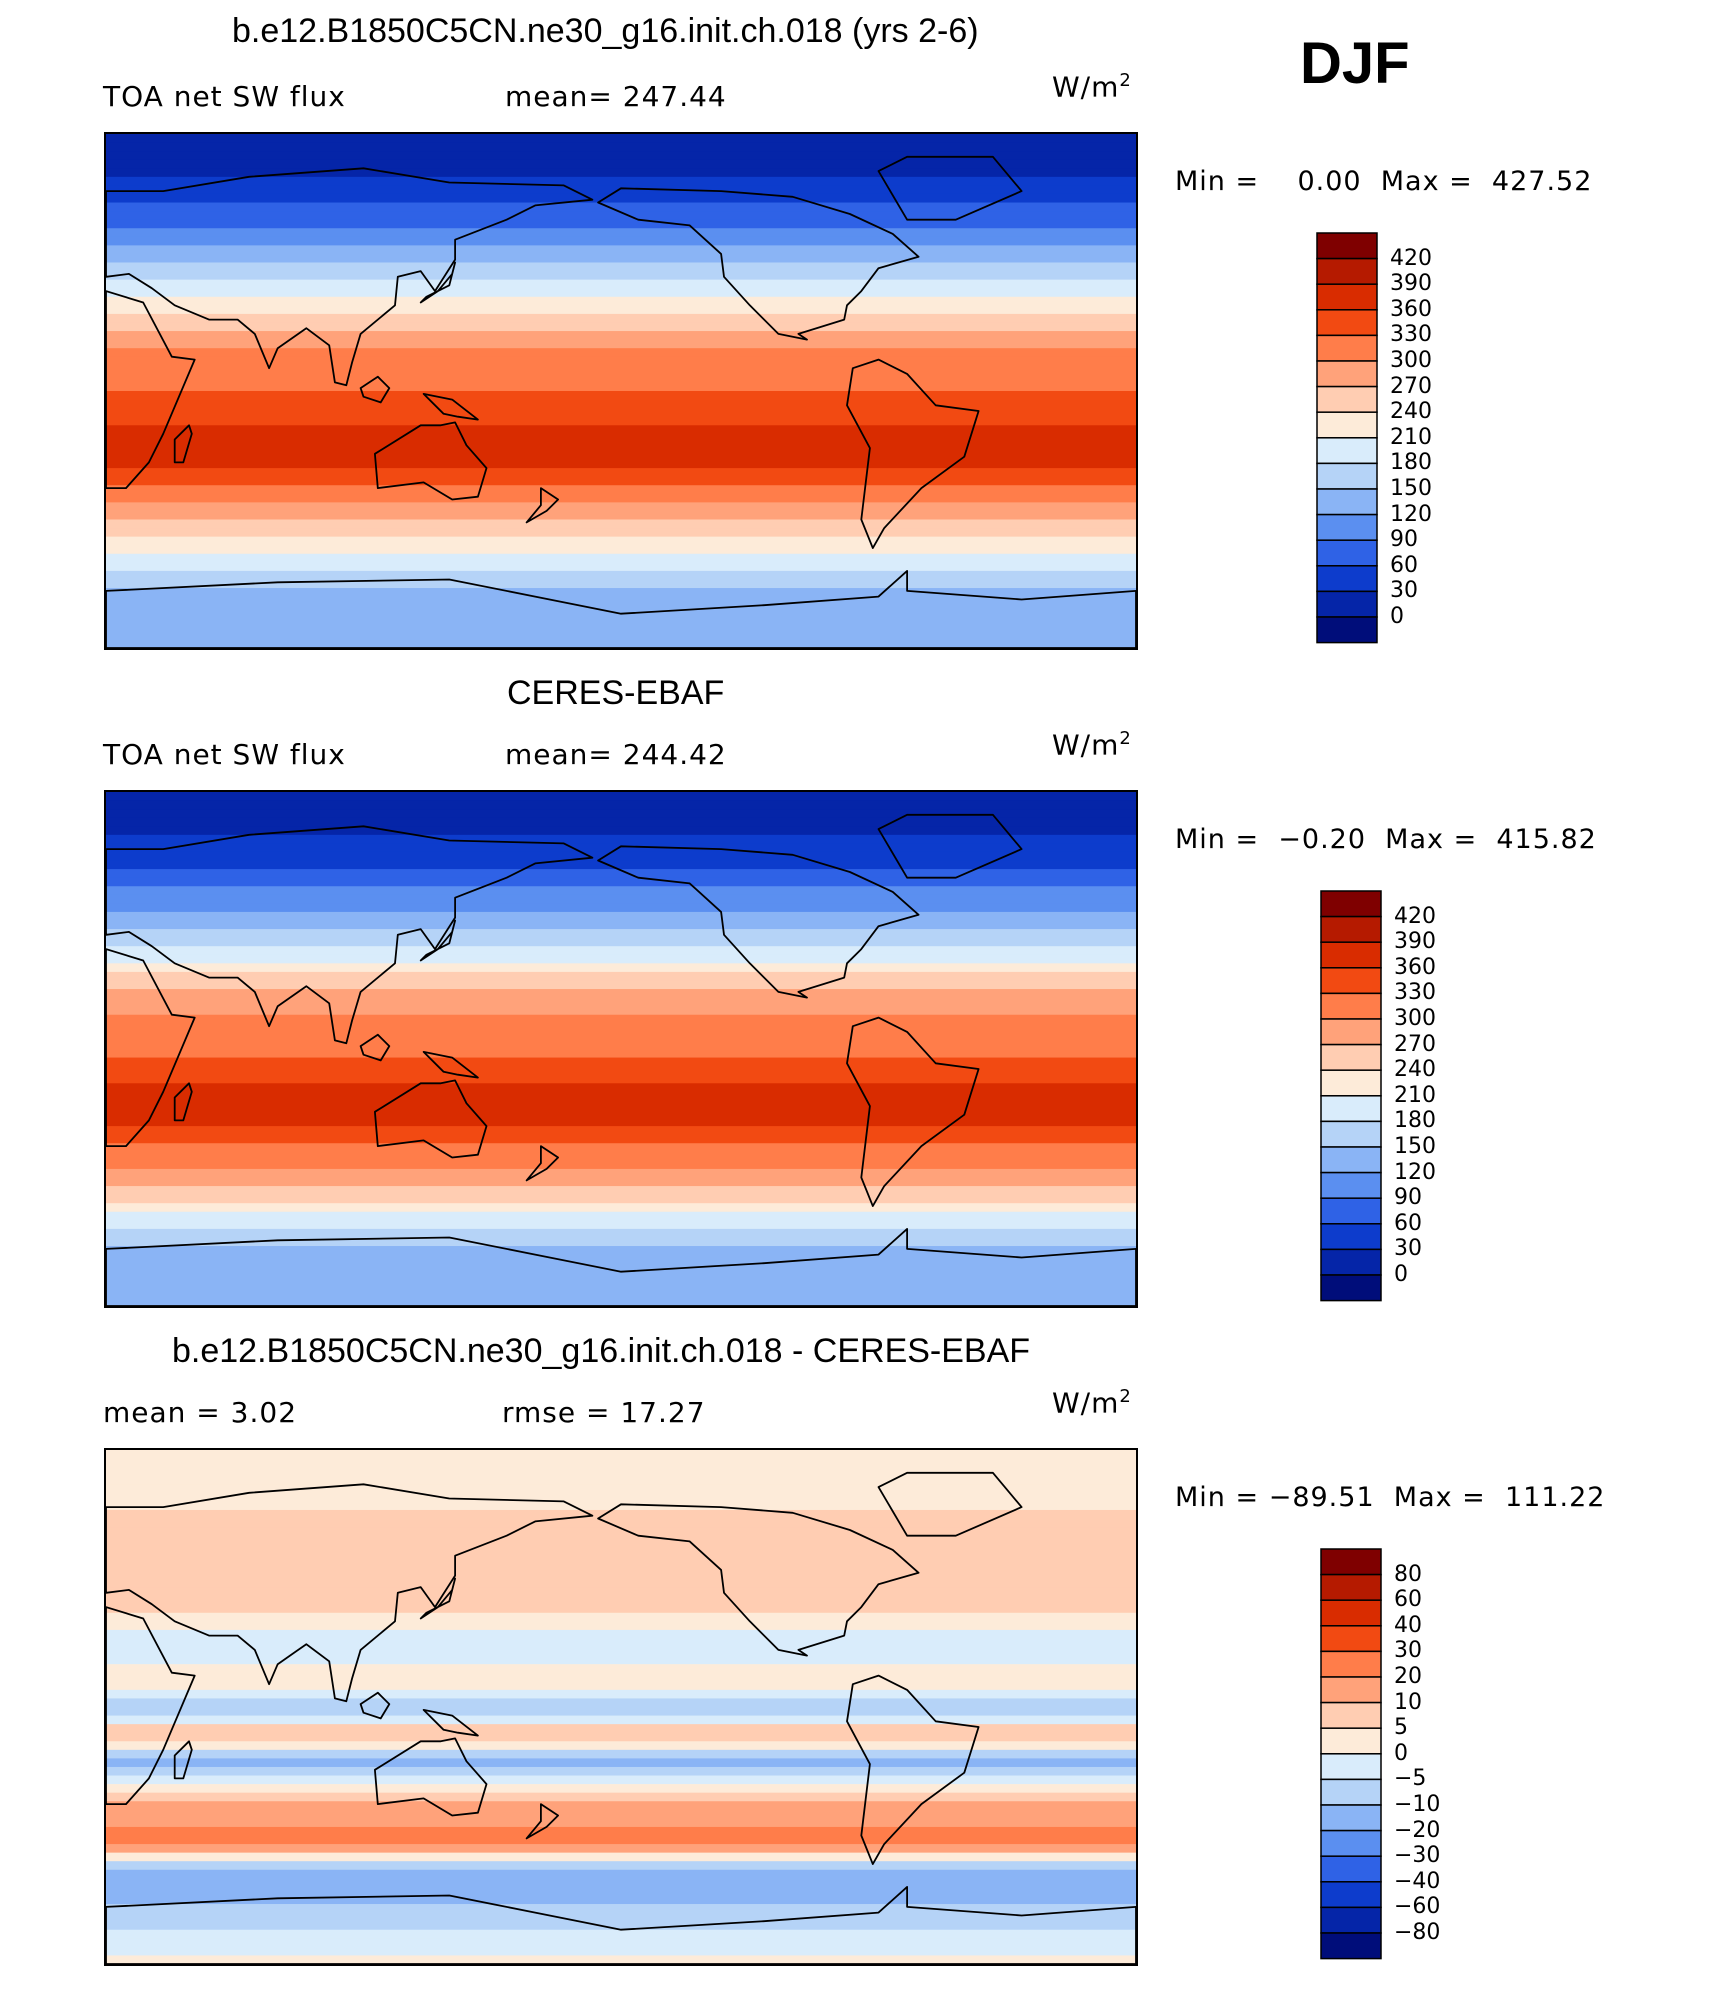  I want to click on colorbar-tick-label: 40, so click(1408, 1625).